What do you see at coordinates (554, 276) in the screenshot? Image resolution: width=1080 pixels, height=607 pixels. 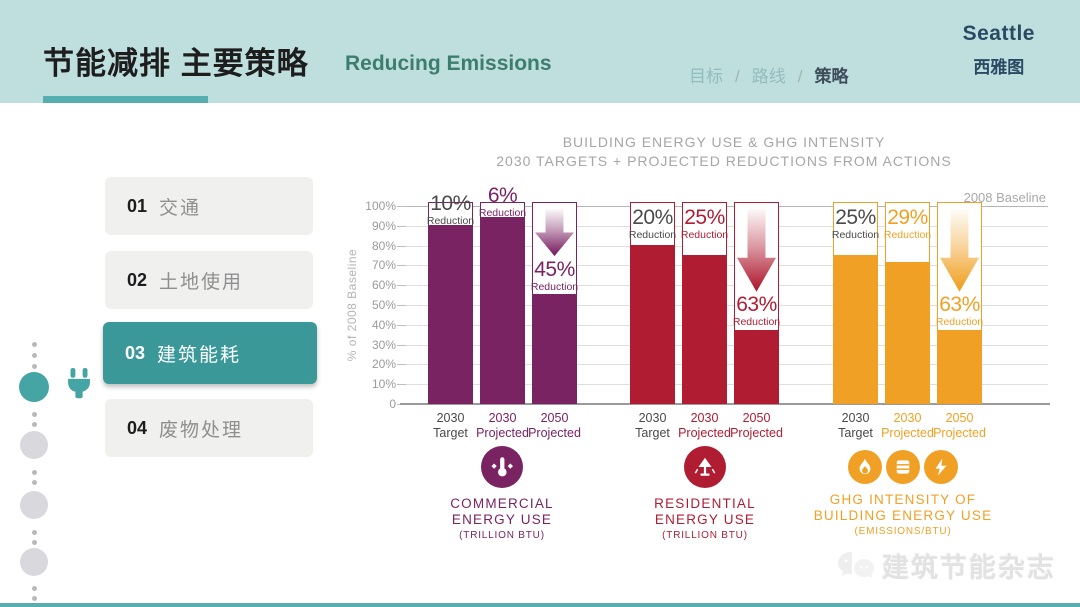 I see `reduction-label: 45% Reduction` at bounding box center [554, 276].